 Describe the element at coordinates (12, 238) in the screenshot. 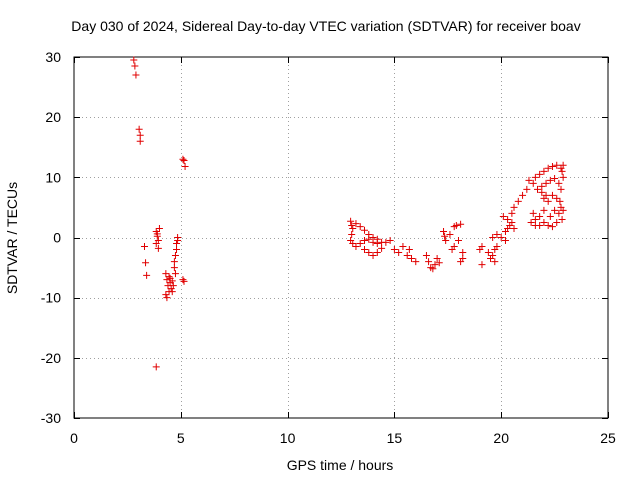

I see `y-axis-label: SDTVAR / TECUs` at that location.